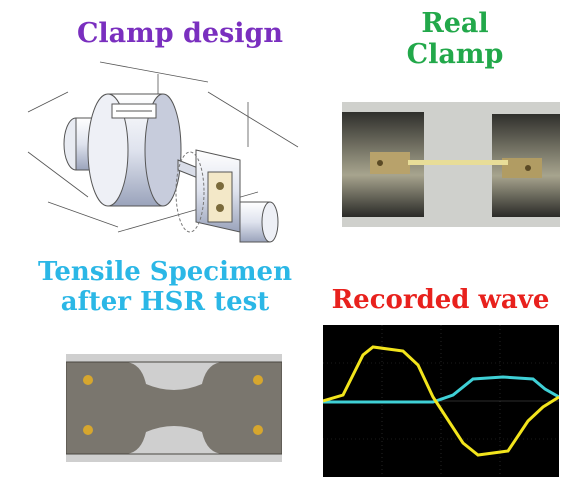 The height and width of the screenshot is (482, 566). Describe the element at coordinates (451, 164) in the screenshot. I see `real-clamp-photo` at that location.